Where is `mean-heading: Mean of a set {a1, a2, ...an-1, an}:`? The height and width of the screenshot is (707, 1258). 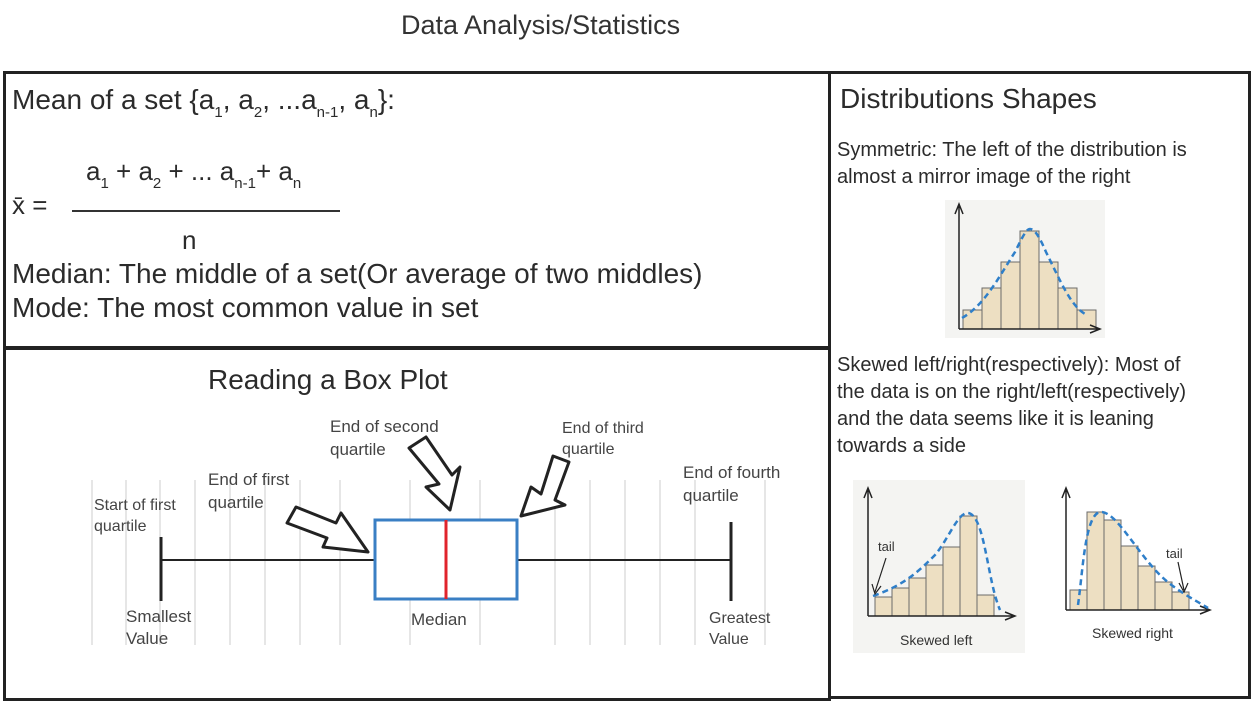
mean-heading: Mean of a set {a1, a2, ...an-1, an}: is located at coordinates (203, 102).